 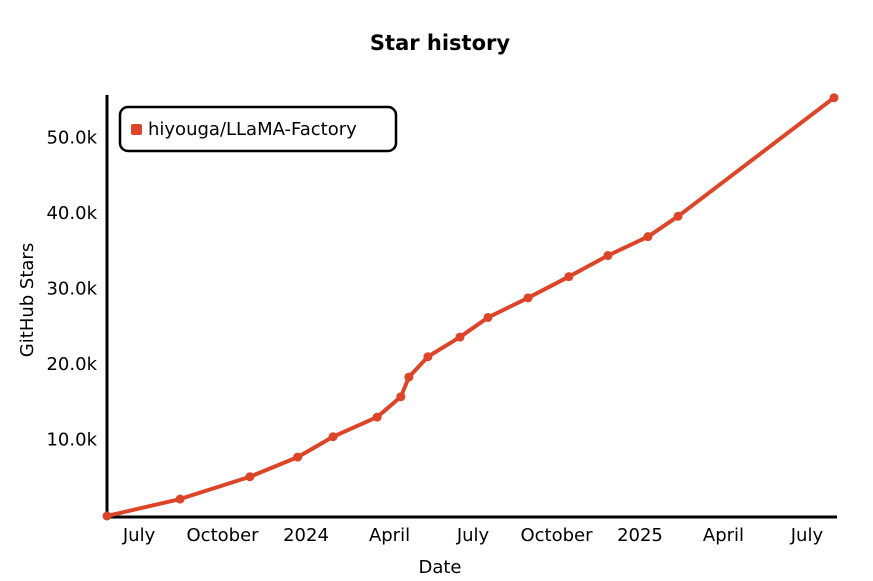 I want to click on y-tick-label: 50.0k, so click(x=71, y=138).